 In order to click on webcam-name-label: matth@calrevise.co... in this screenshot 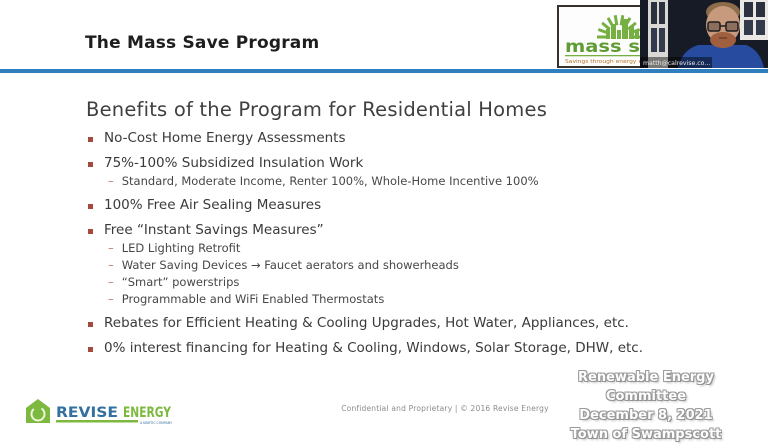, I will do `click(676, 63)`.